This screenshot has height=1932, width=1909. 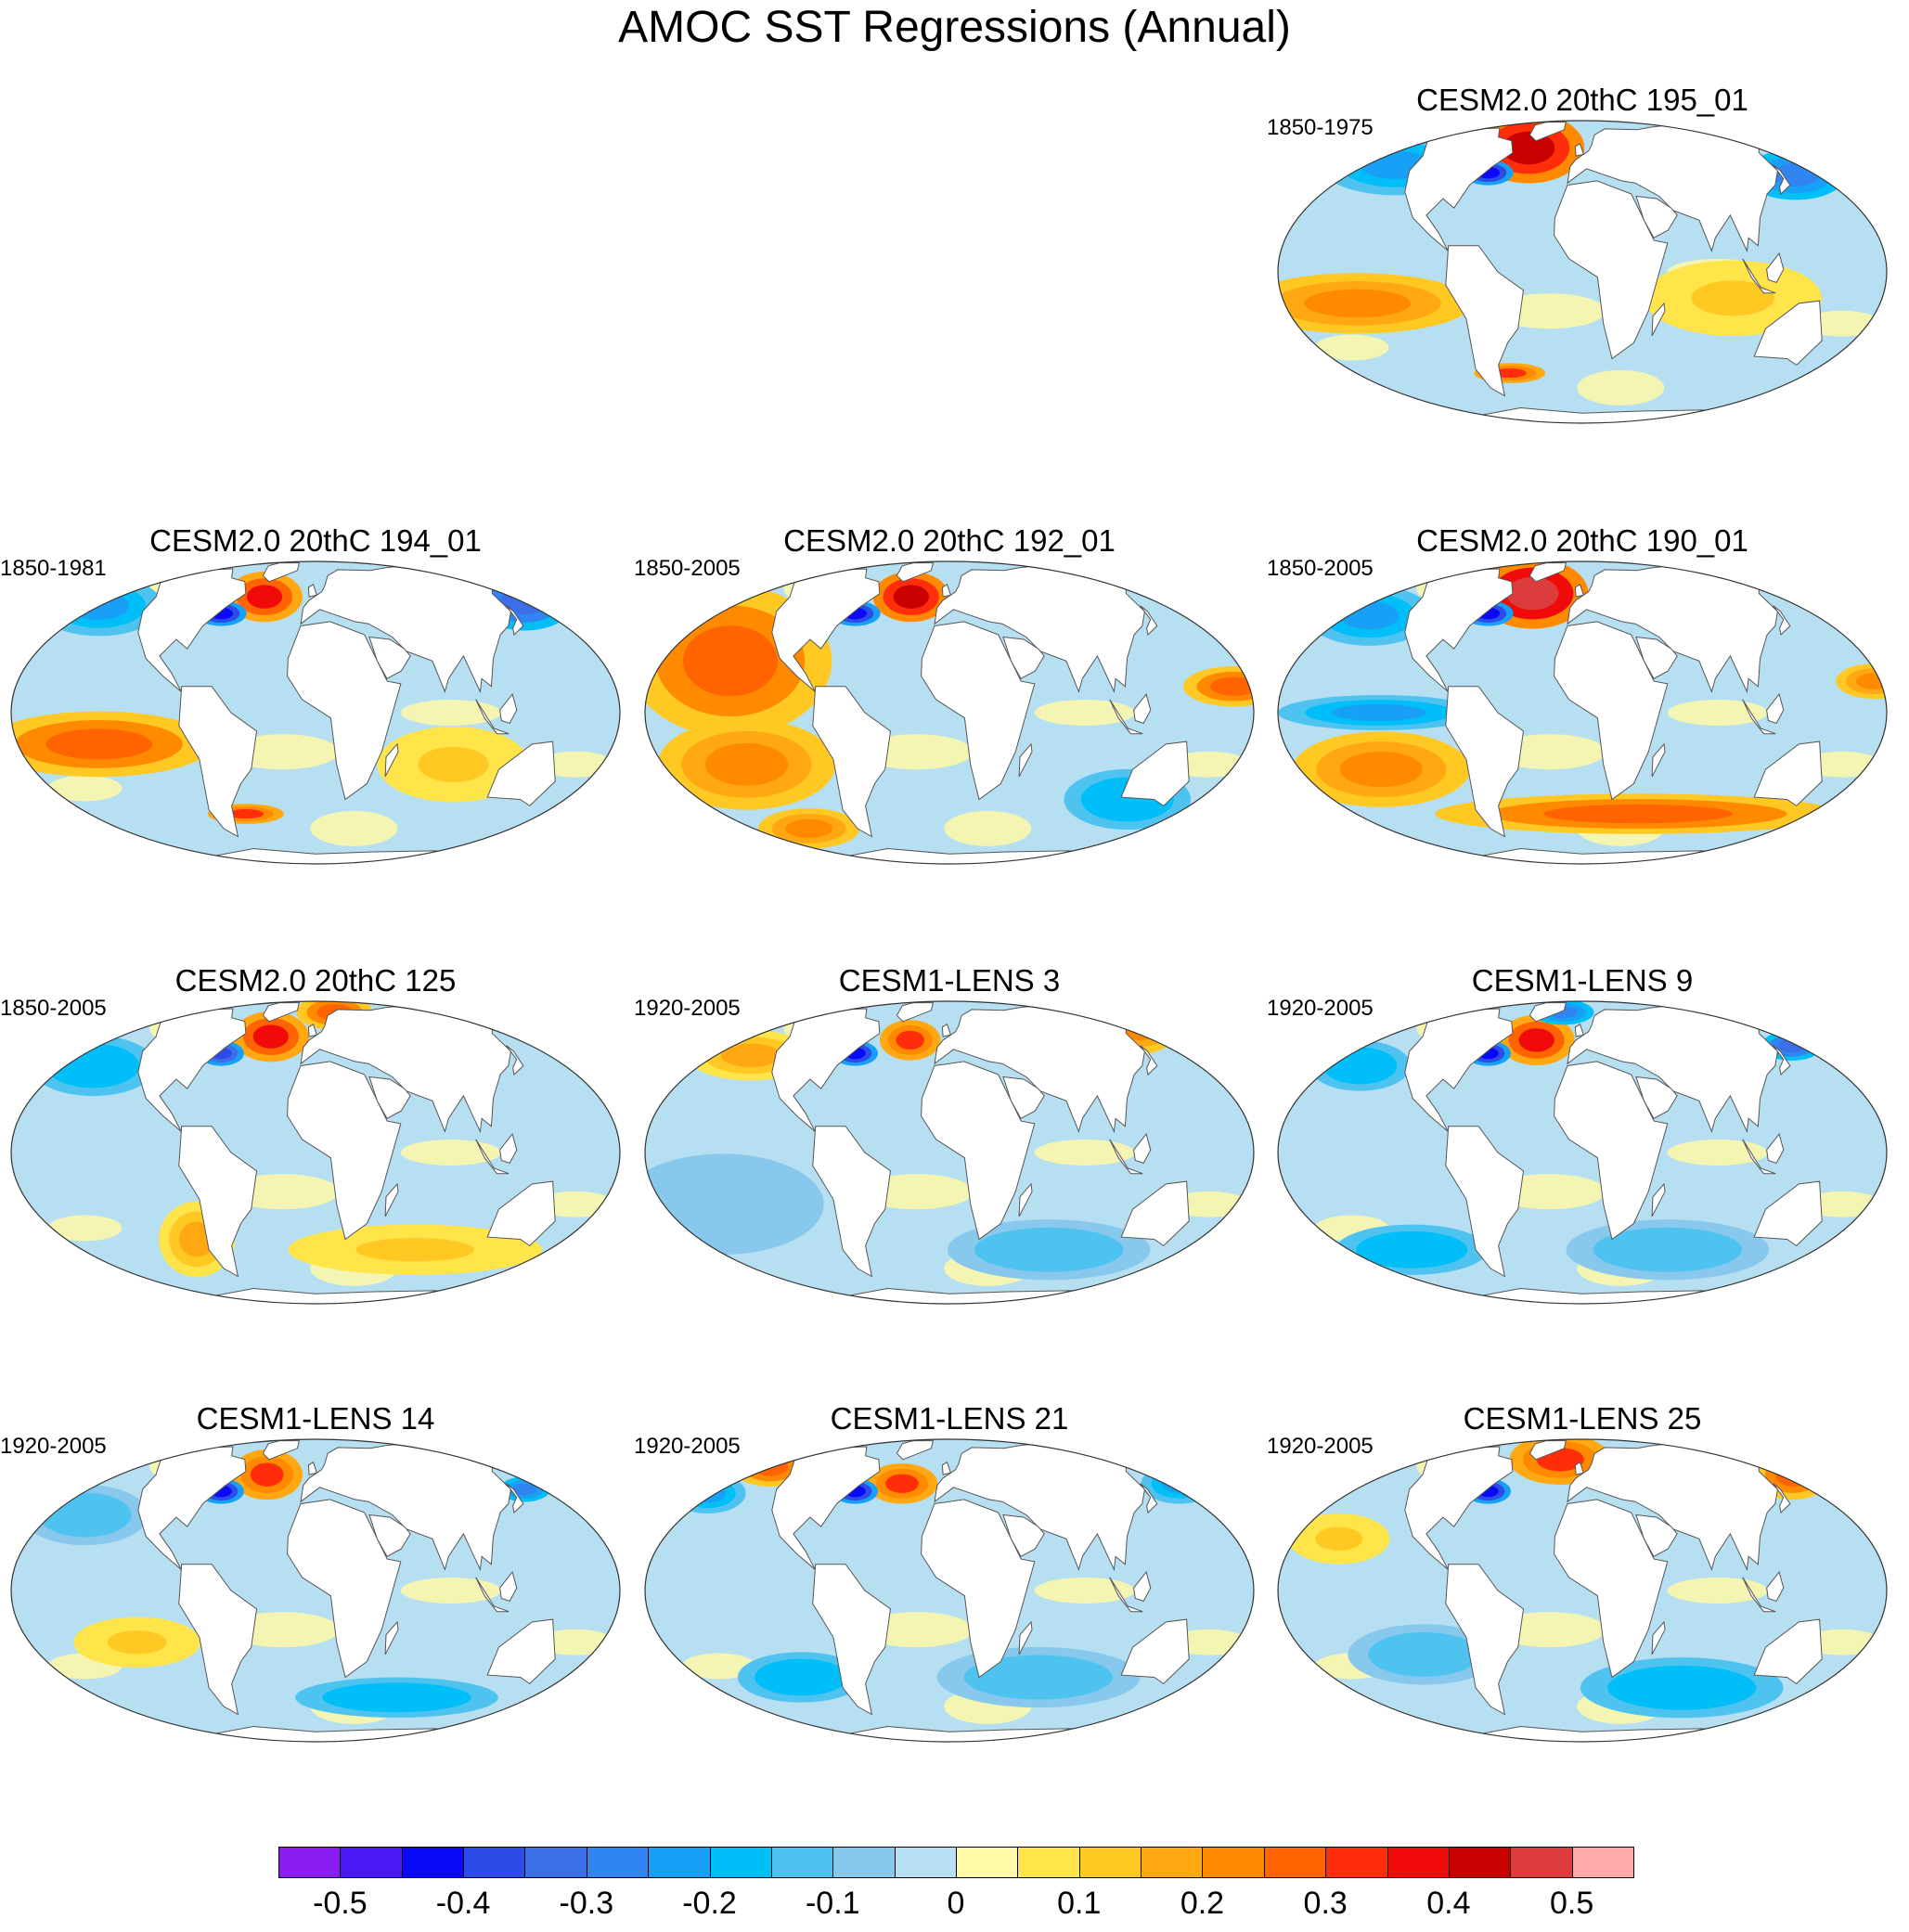 I want to click on map-panel: CESM2.0 20thC 194_01 1850-1981, so click(x=315, y=731).